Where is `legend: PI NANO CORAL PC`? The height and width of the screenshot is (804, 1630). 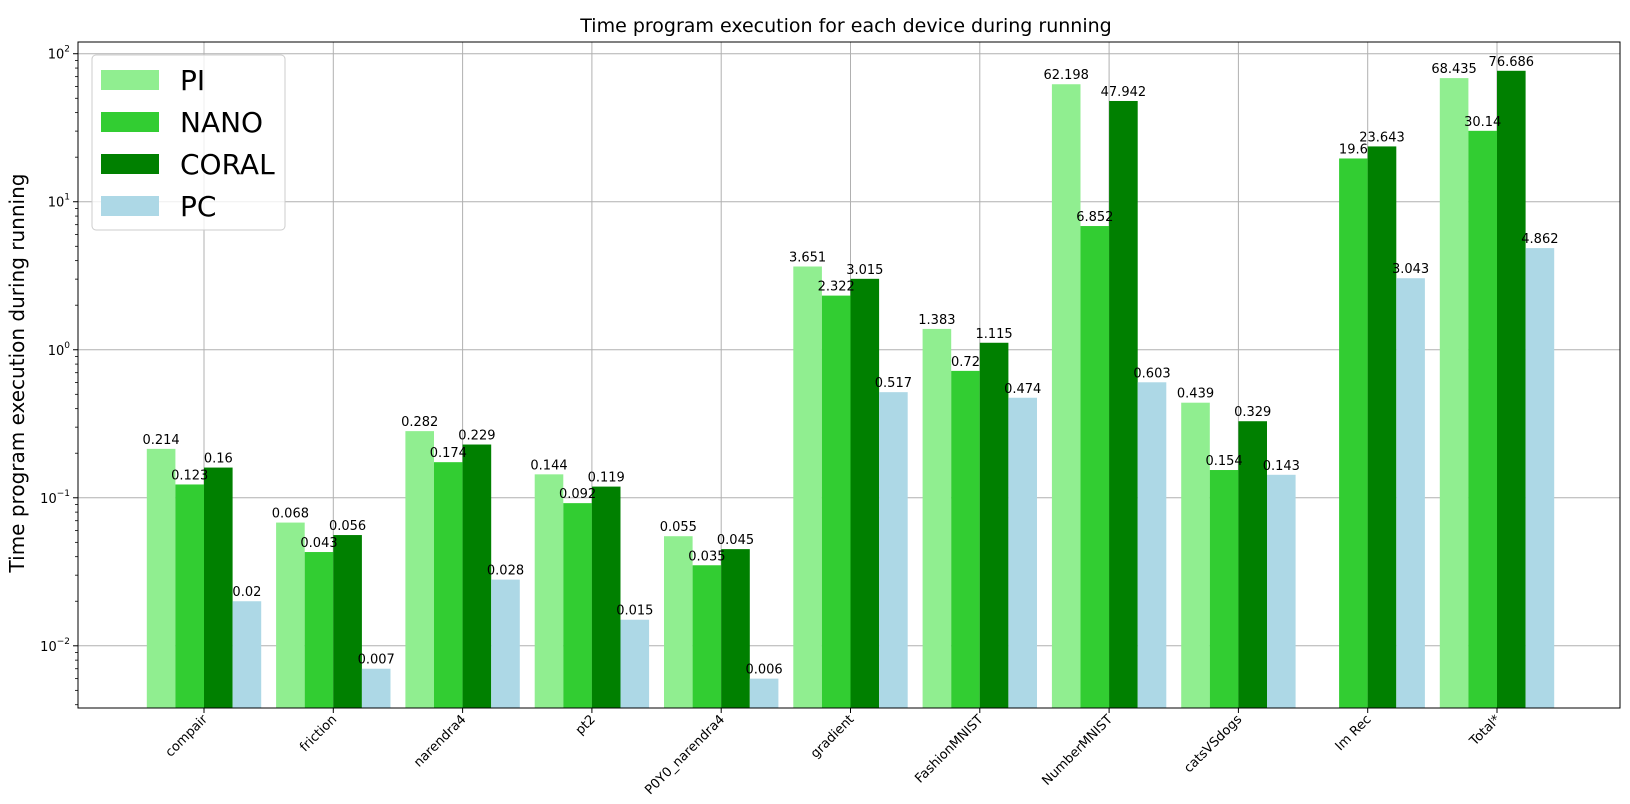 legend: PI NANO CORAL PC is located at coordinates (188, 142).